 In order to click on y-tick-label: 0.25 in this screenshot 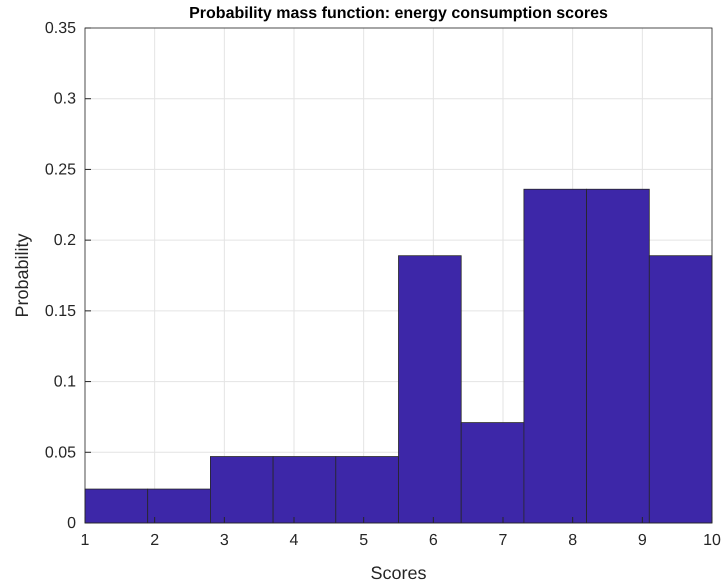, I will do `click(60, 169)`.